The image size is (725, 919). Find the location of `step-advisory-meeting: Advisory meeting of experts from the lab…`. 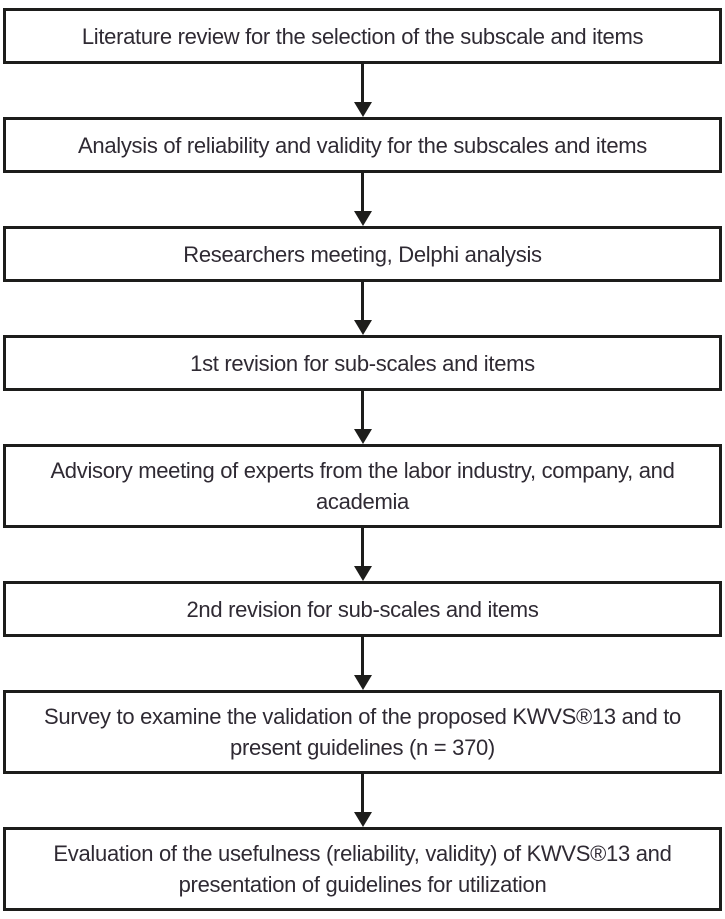

step-advisory-meeting: Advisory meeting of experts from the lab… is located at coordinates (362, 486).